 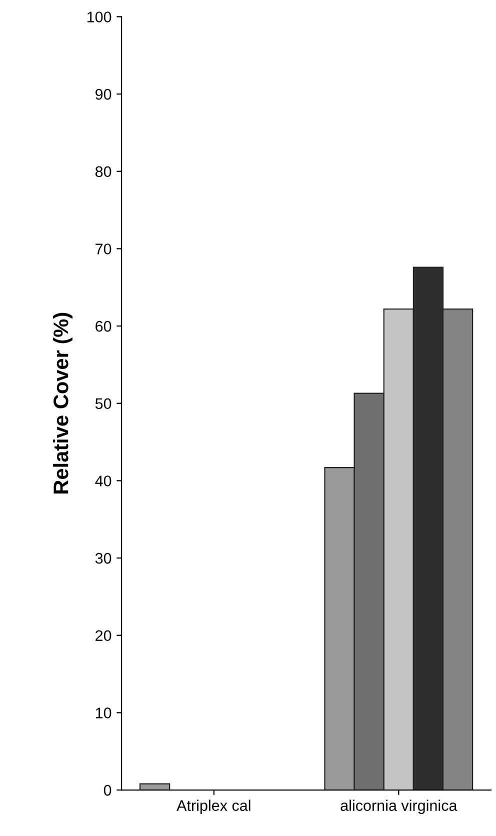 I want to click on y-axis-title: Relative Cover (%), so click(x=62, y=403).